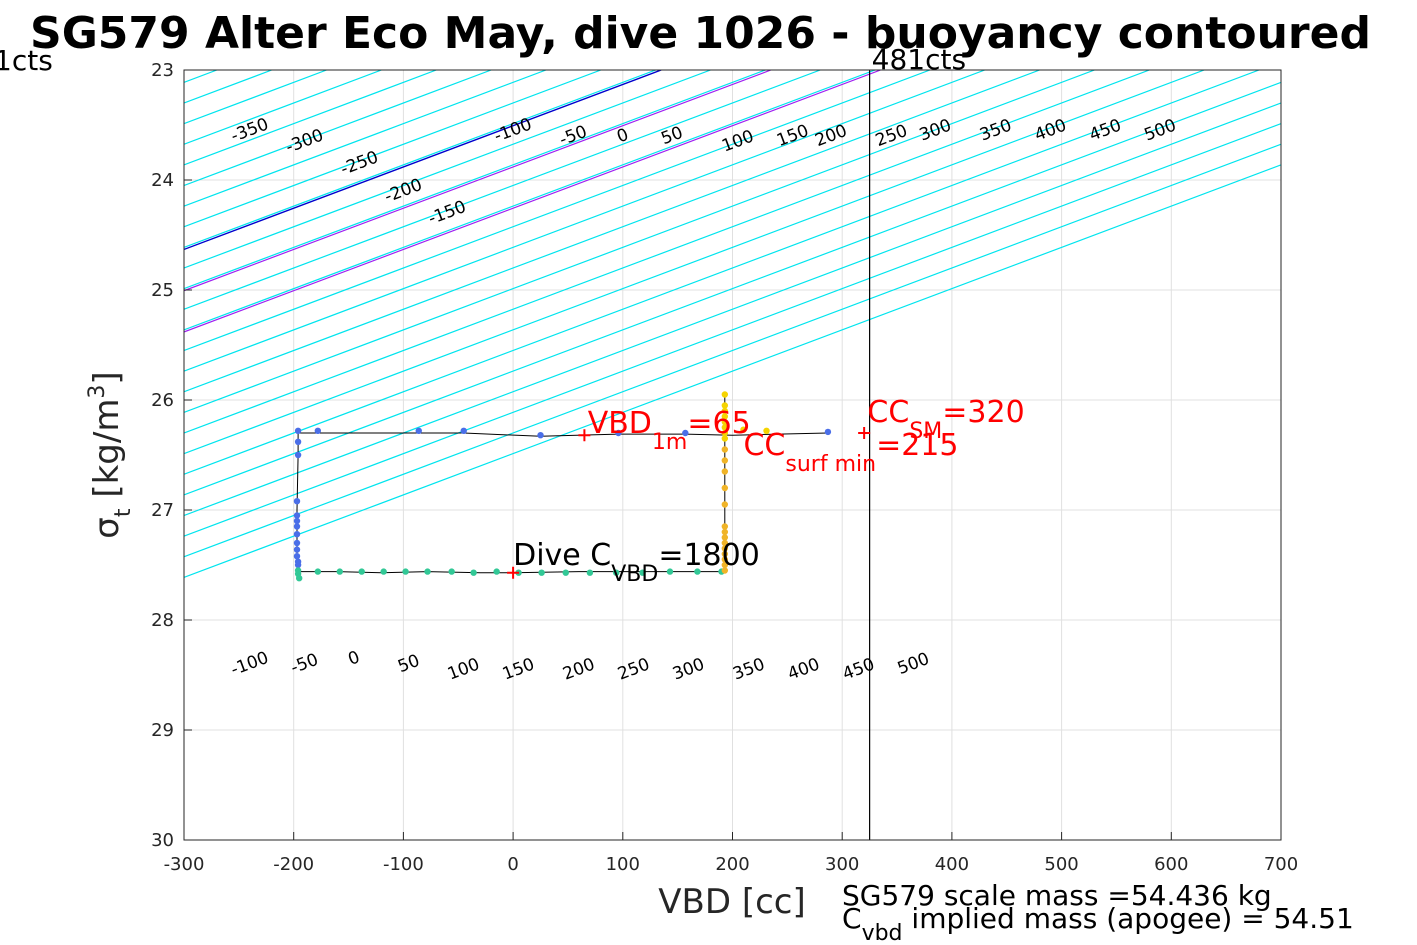 This screenshot has height=945, width=1417. Describe the element at coordinates (162, 730) in the screenshot. I see `y-tick-label: 29` at that location.